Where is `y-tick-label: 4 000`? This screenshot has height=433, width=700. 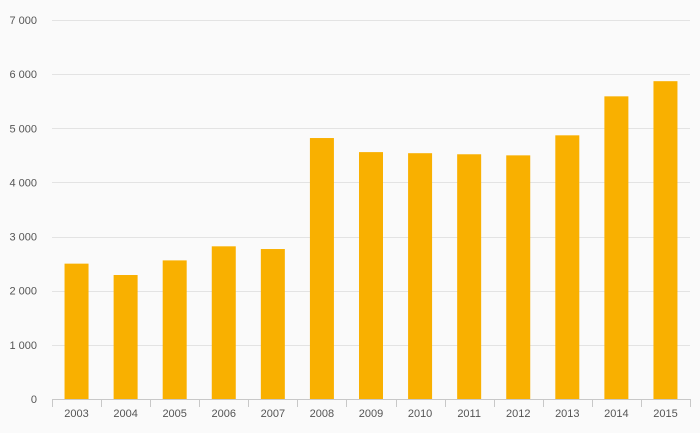
y-tick-label: 4 000 is located at coordinates (23, 183).